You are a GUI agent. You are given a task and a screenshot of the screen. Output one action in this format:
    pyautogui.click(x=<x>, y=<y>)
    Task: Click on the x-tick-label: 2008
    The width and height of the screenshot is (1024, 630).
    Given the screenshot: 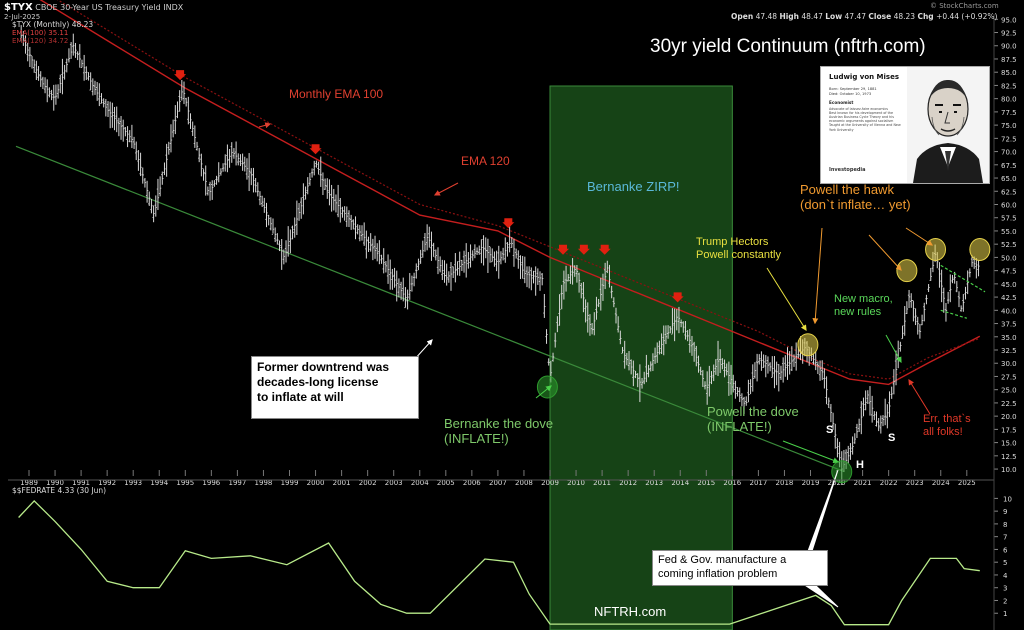 What is the action you would take?
    pyautogui.click(x=524, y=483)
    